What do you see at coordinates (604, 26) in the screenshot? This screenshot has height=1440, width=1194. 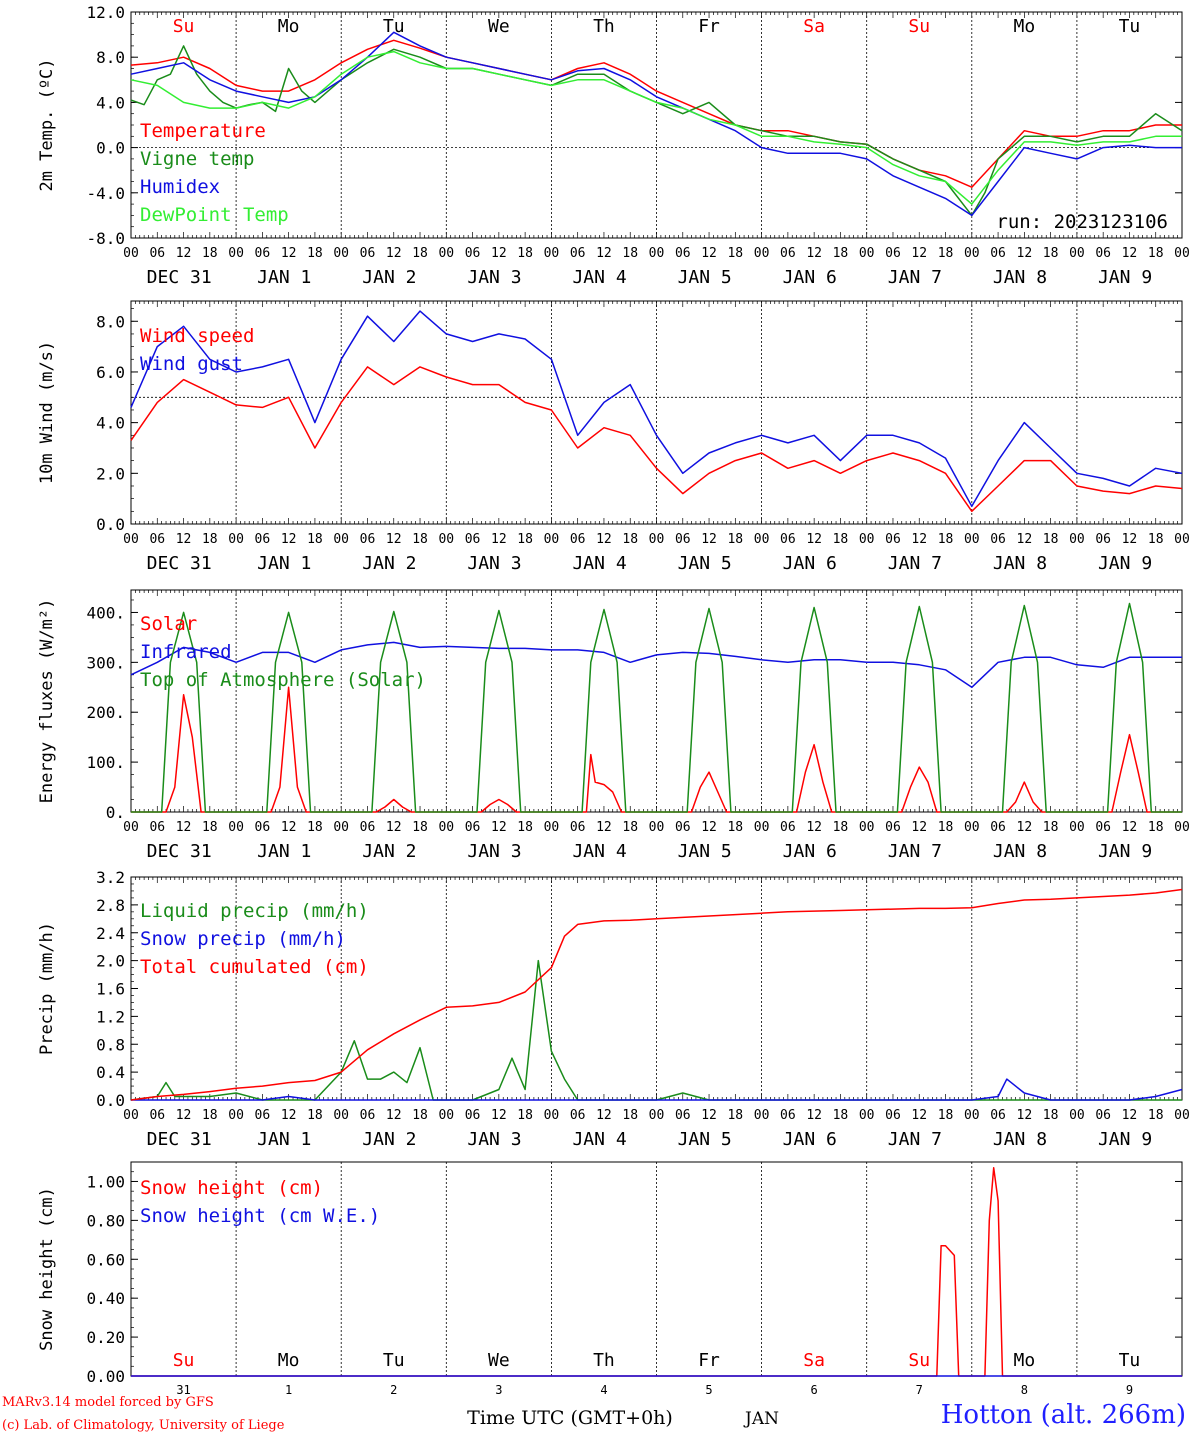 I see `weekday-label: Th` at bounding box center [604, 26].